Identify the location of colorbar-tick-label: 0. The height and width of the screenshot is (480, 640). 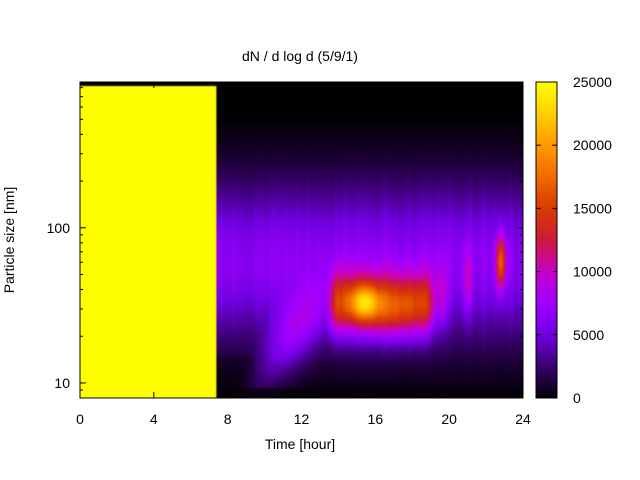
(577, 398).